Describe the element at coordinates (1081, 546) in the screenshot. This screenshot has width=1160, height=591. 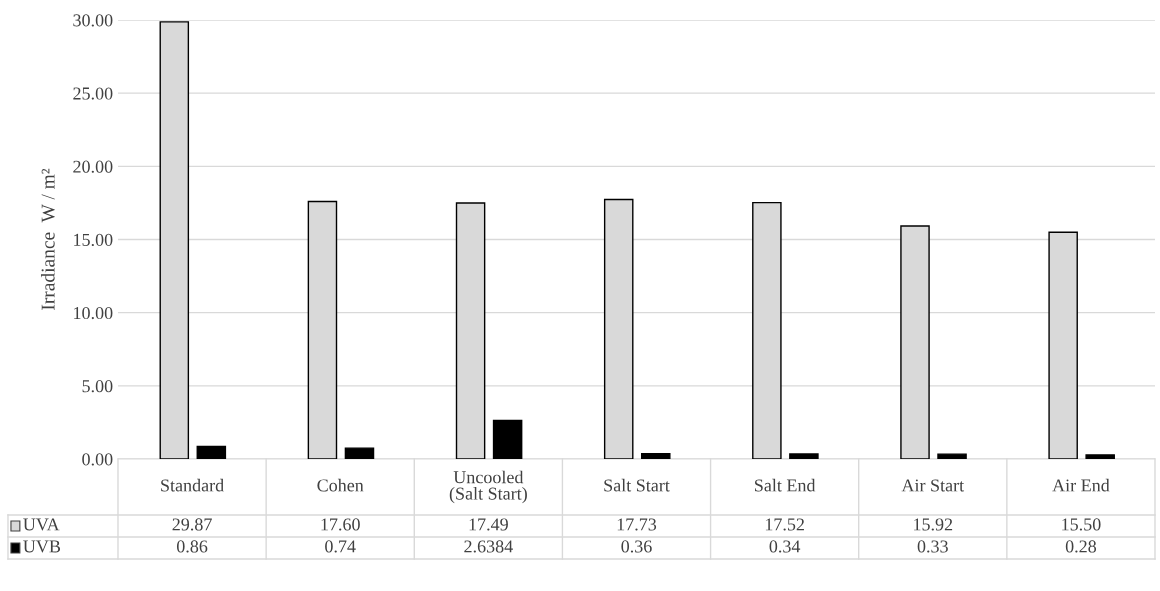
I see `data-label: 0.28` at that location.